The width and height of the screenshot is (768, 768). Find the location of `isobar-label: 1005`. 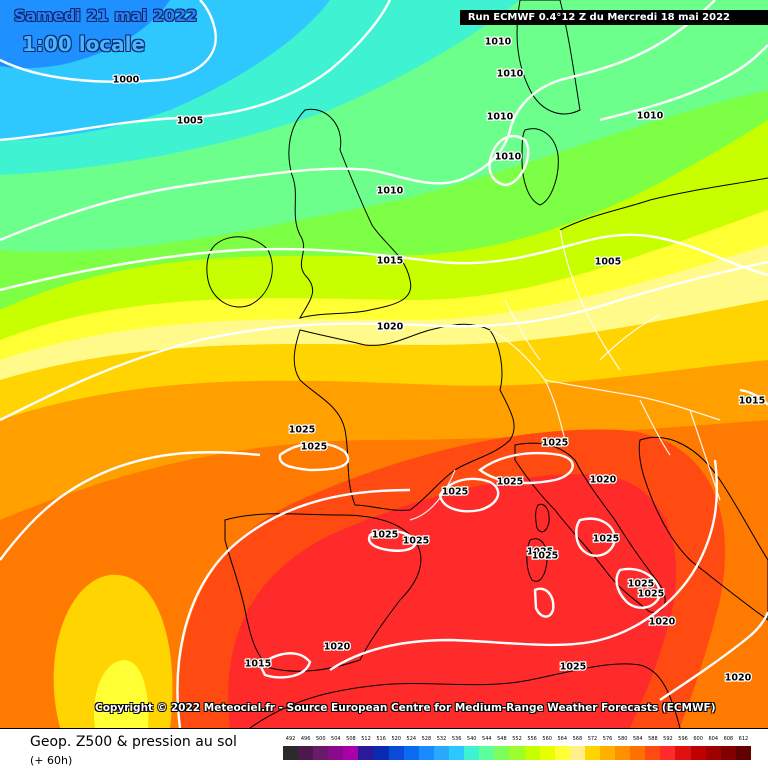

isobar-label: 1005 is located at coordinates (608, 262).